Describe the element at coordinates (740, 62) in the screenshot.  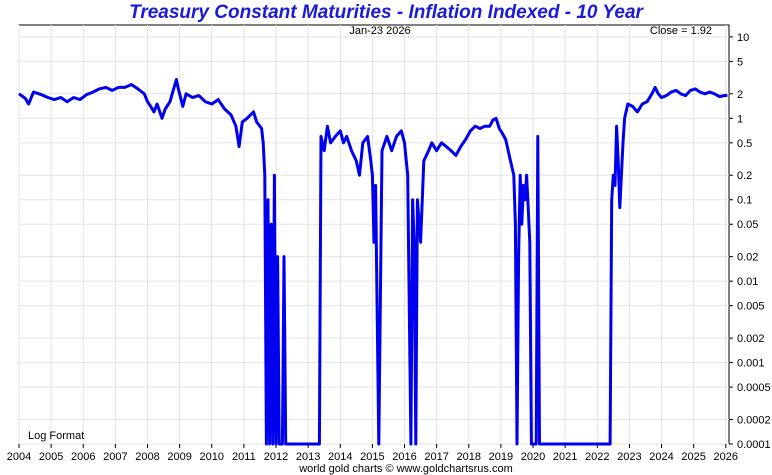
I see `y-tick-label: 5` at that location.